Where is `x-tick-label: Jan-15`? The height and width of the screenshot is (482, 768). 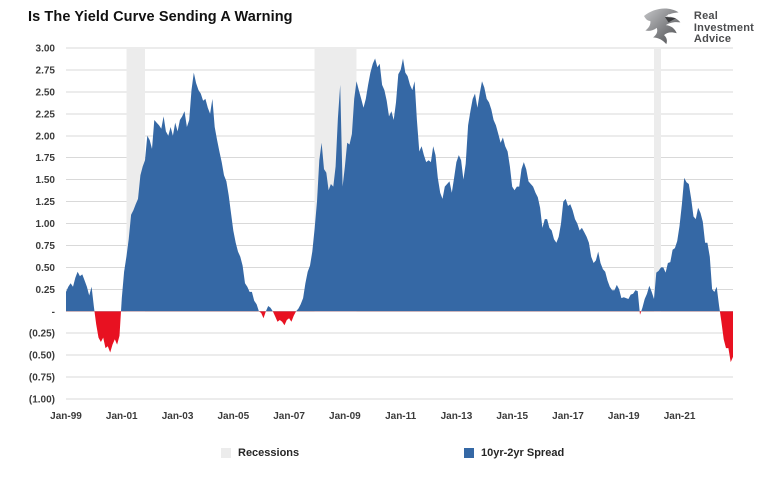
x-tick-label: Jan-15 is located at coordinates (512, 416).